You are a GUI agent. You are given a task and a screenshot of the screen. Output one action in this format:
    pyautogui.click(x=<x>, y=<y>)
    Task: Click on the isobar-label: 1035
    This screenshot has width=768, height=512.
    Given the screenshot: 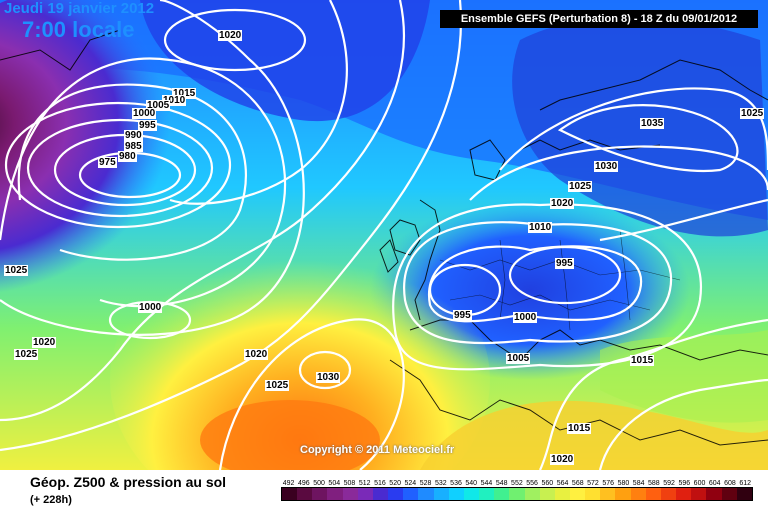 What is the action you would take?
    pyautogui.click(x=652, y=123)
    